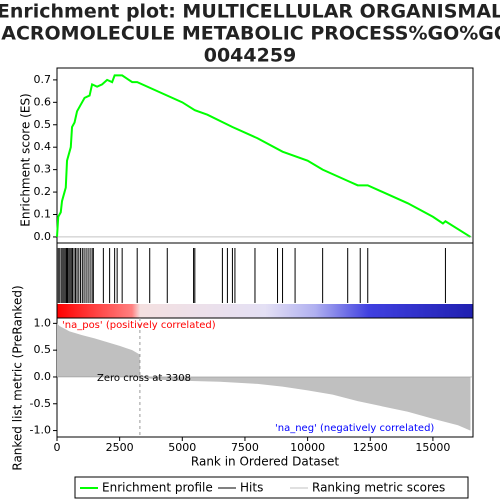 This screenshot has height=504, width=500. I want to click on x-tick-label: 2500, so click(120, 447).